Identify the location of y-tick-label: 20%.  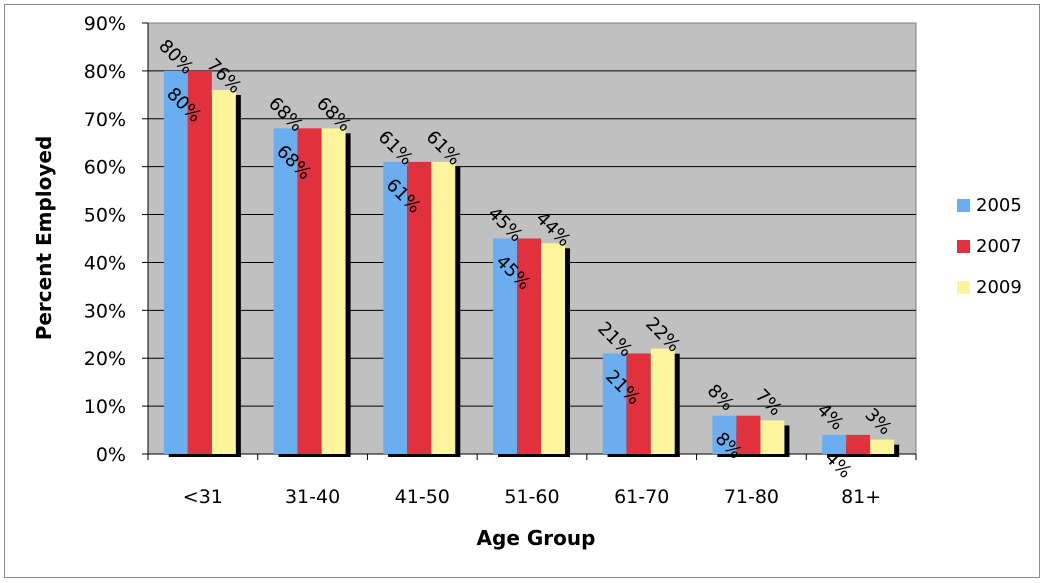
(105, 359).